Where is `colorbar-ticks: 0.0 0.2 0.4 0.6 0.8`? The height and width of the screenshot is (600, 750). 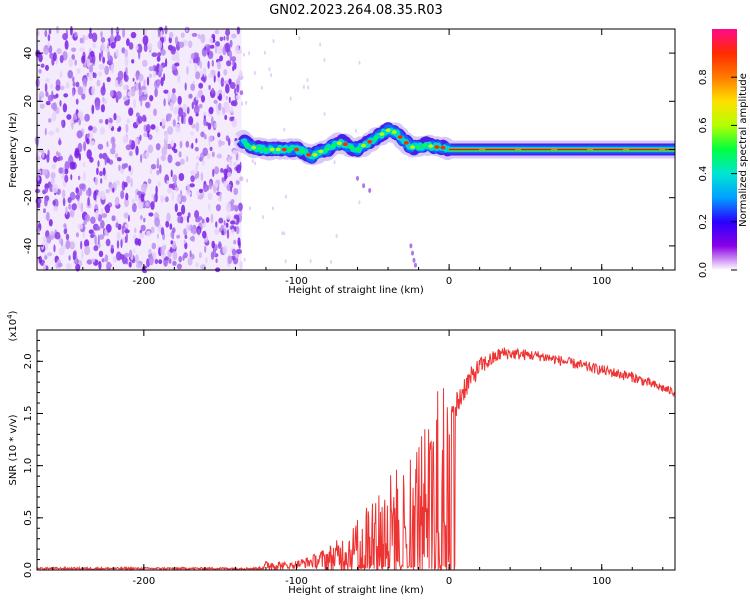 colorbar-ticks: 0.0 0.2 0.4 0.6 0.8 is located at coordinates (717, 173).